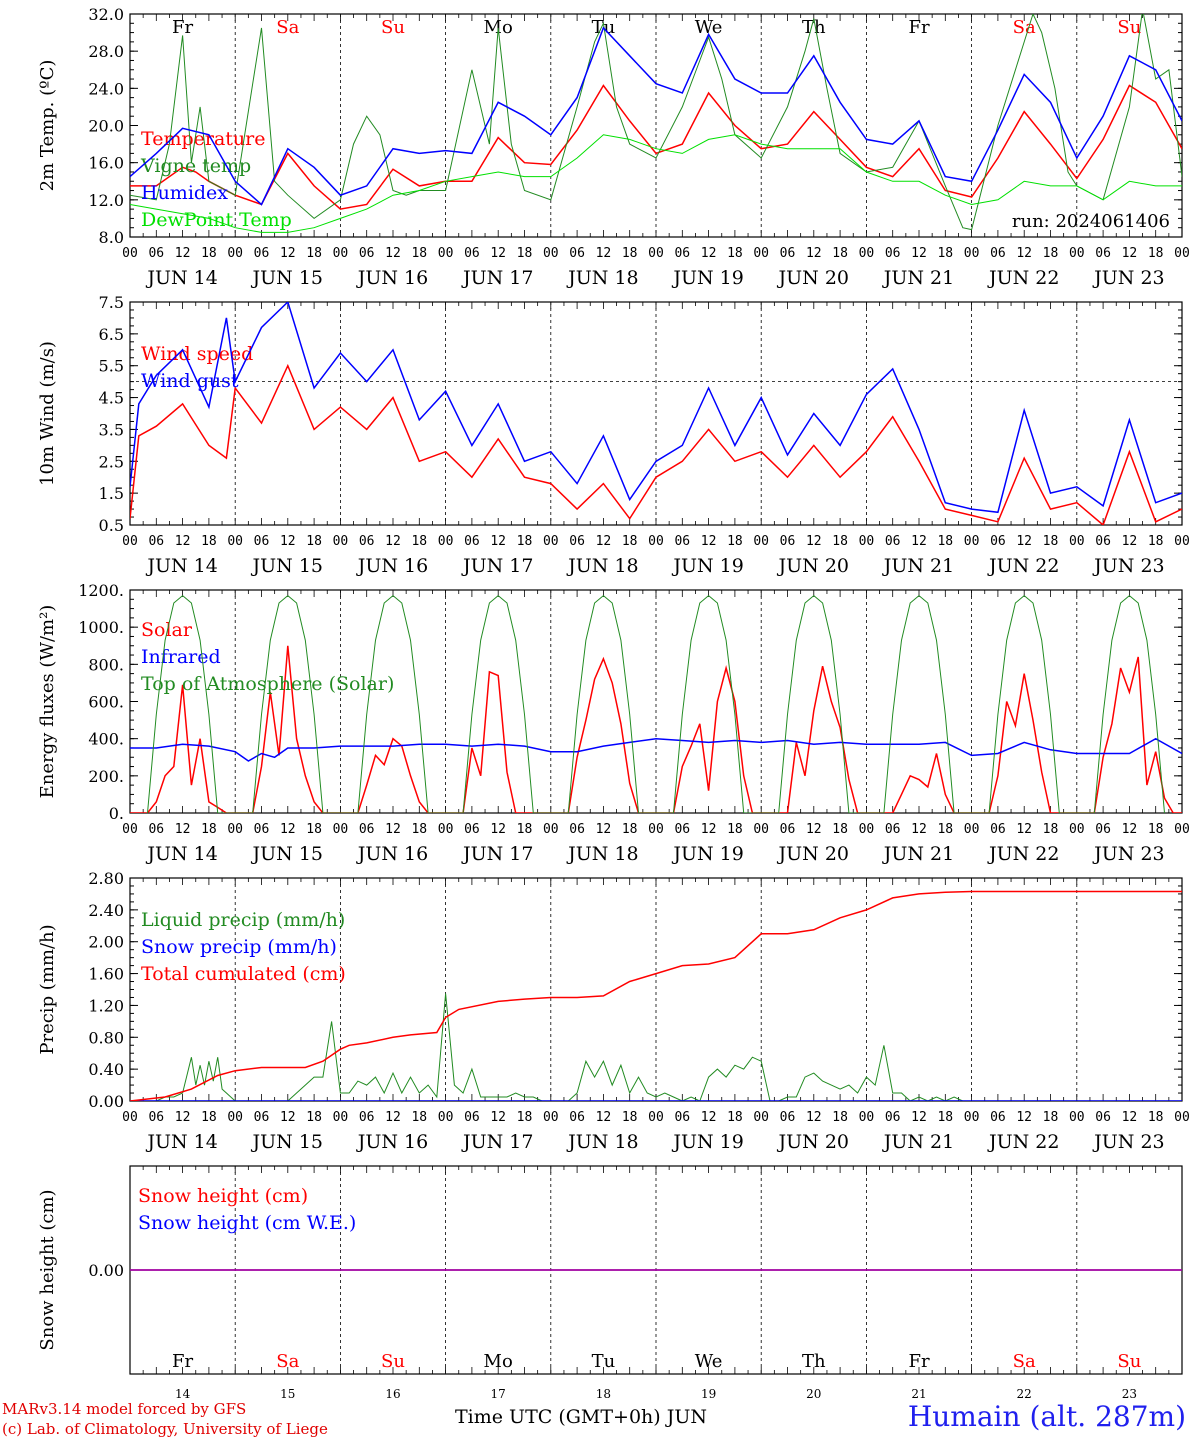 This screenshot has height=1440, width=1194. What do you see at coordinates (111, 525) in the screenshot?
I see `y-tick-label: 0.5` at bounding box center [111, 525].